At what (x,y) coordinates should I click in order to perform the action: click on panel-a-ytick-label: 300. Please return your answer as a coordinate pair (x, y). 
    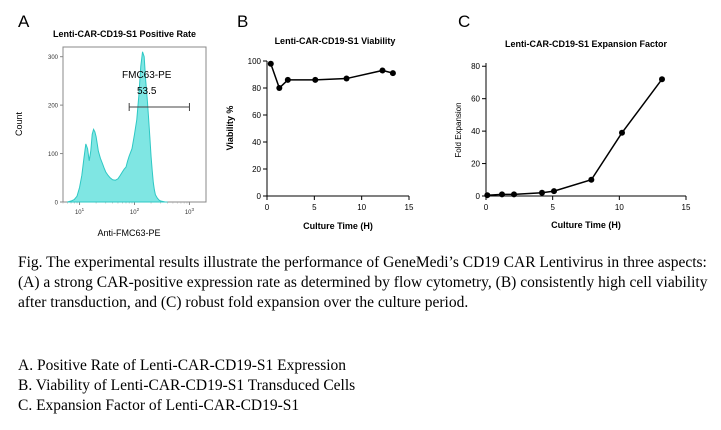
    Looking at the image, I should click on (53, 58).